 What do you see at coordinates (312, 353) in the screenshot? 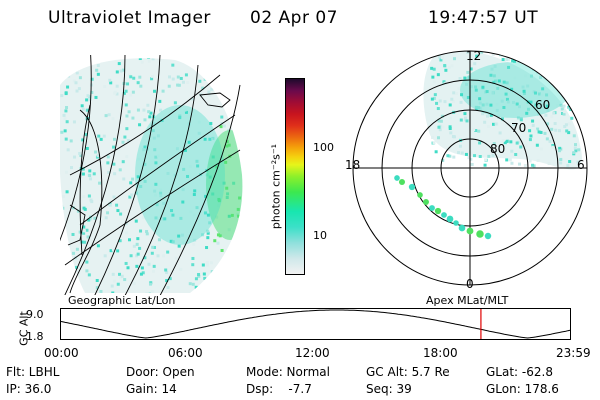
I see `timeline-xtick-1200: 12:00` at bounding box center [312, 353].